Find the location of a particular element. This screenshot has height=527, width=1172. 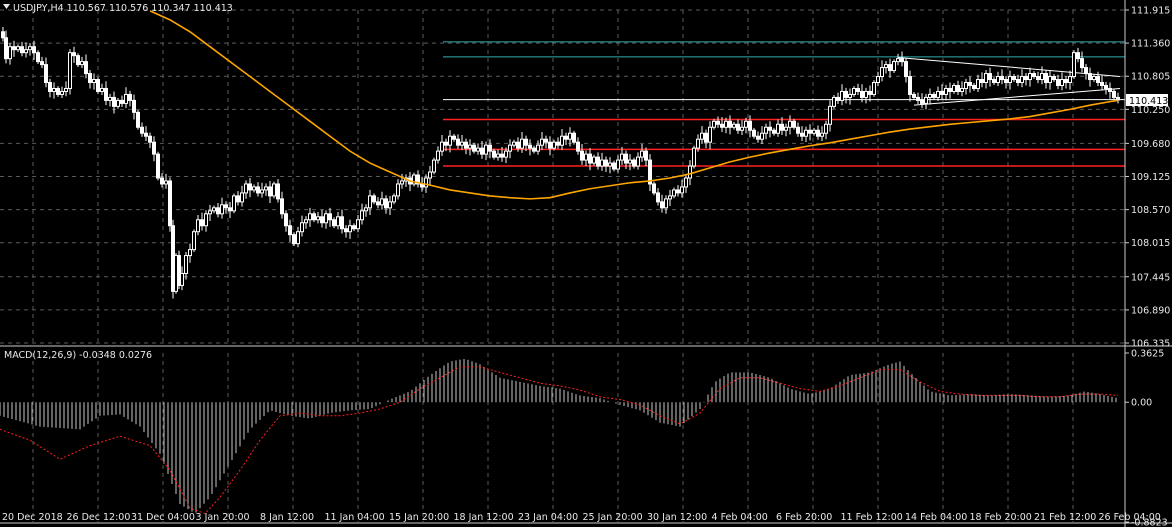

y-tick-label: 110.250 is located at coordinates (1150, 110).